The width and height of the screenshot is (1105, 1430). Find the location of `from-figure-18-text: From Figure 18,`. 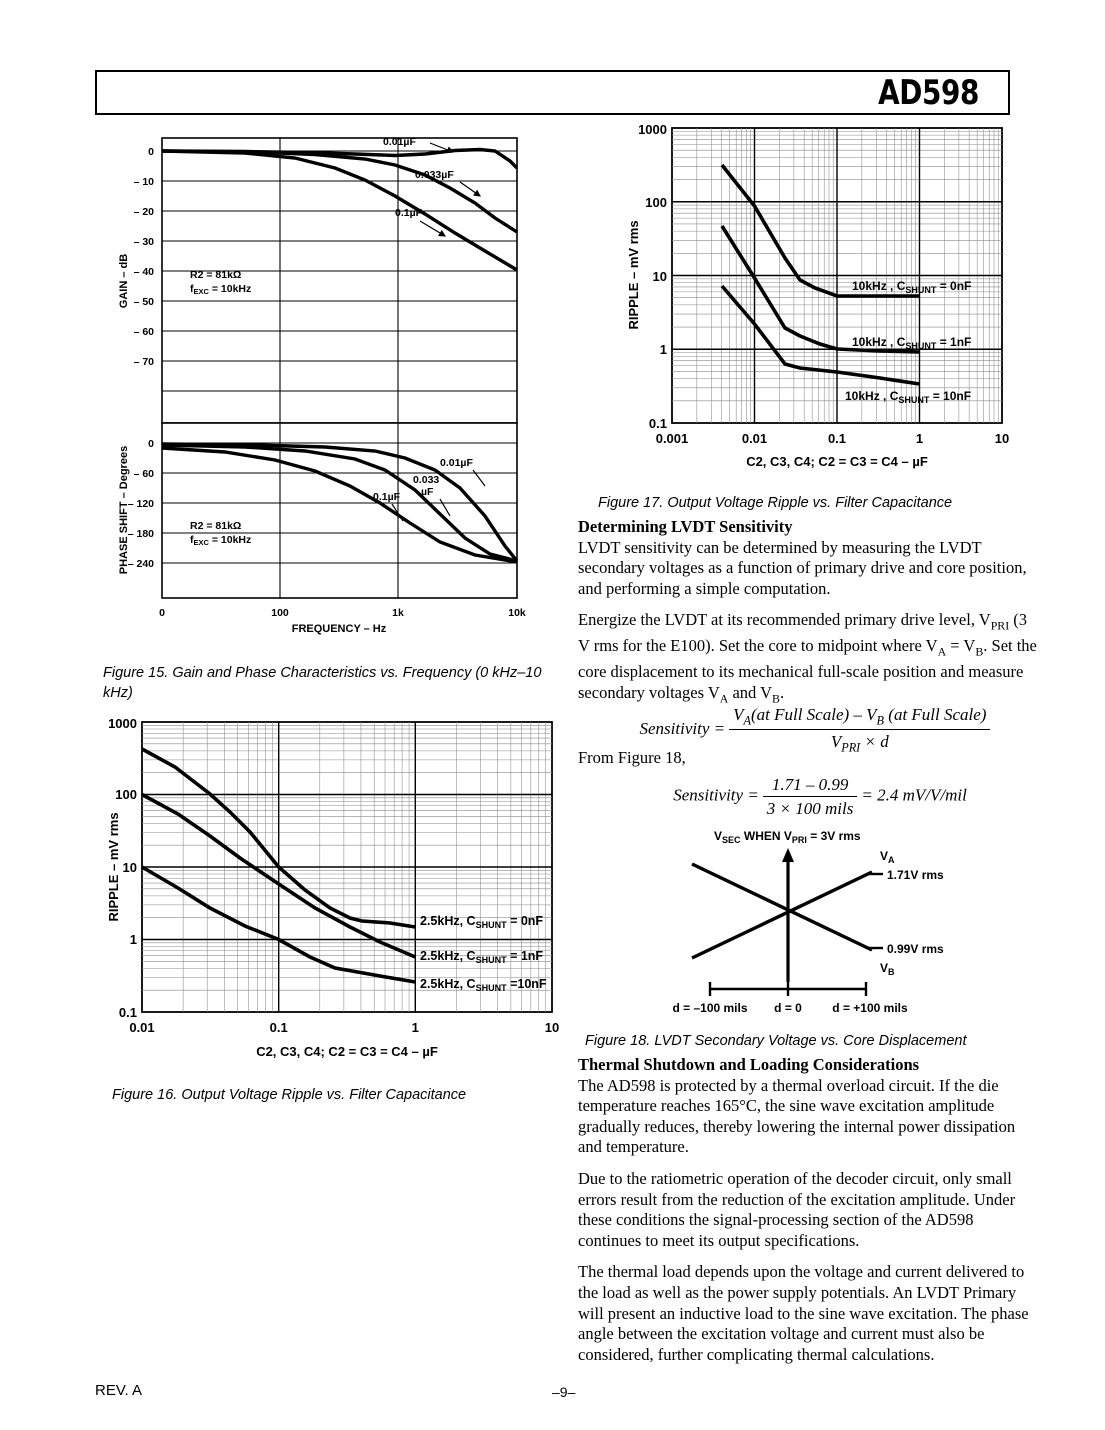

from-figure-18-text: From Figure 18, is located at coordinates (632, 757).